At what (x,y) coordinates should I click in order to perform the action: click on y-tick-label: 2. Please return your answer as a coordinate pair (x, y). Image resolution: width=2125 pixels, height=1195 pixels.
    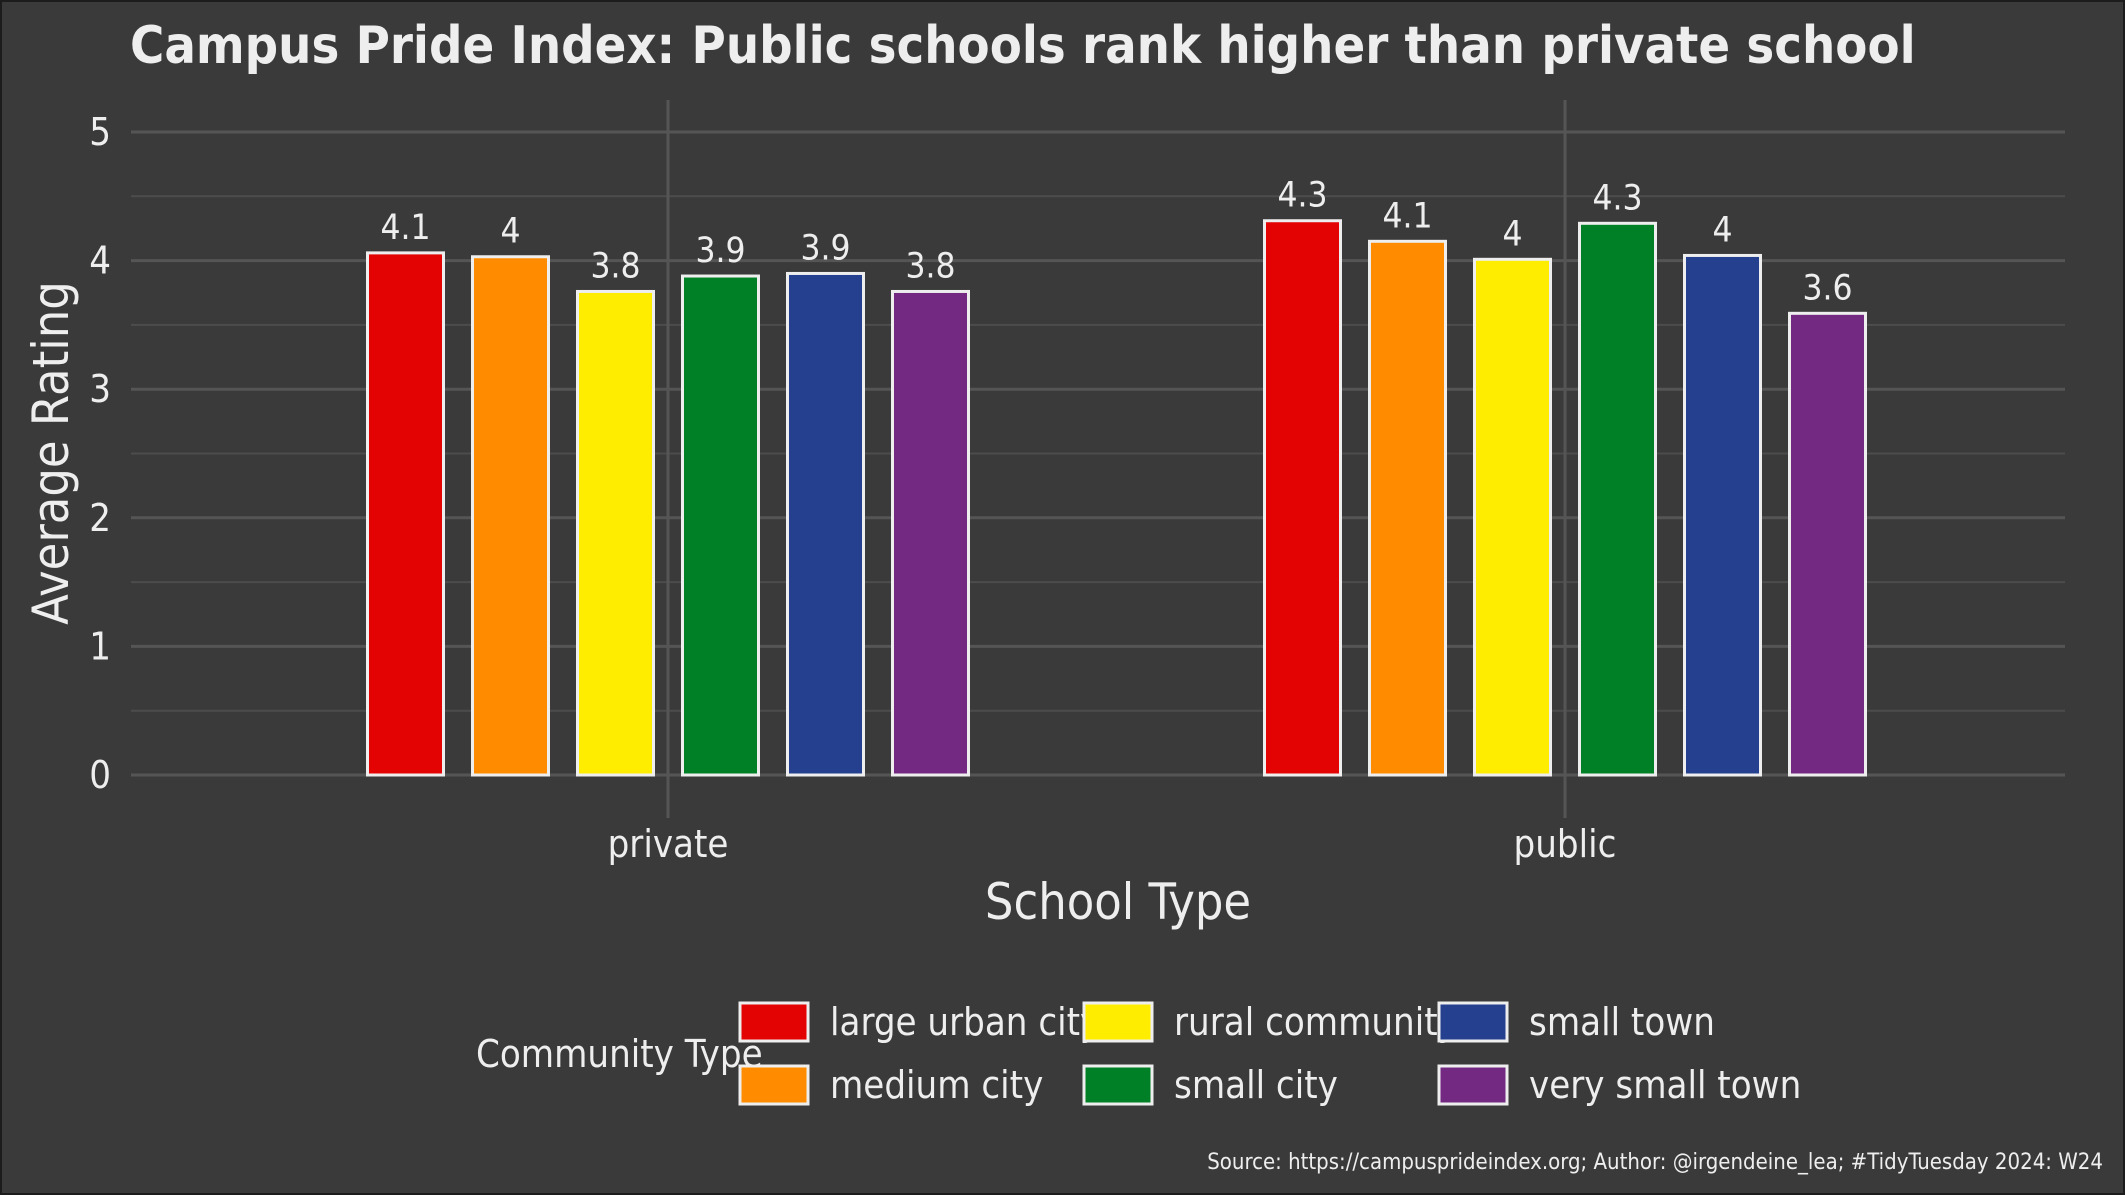
    Looking at the image, I should click on (100, 518).